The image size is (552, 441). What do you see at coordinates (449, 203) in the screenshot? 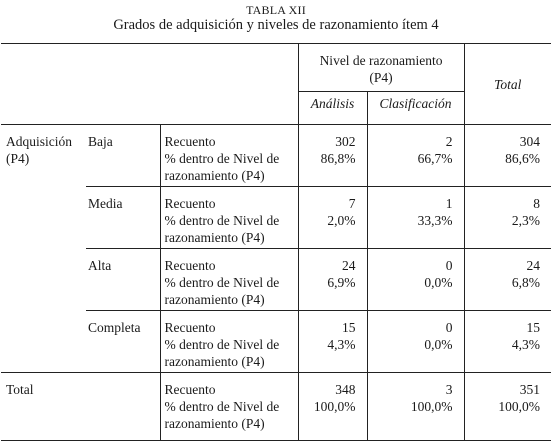
I see `cell-count: 1` at bounding box center [449, 203].